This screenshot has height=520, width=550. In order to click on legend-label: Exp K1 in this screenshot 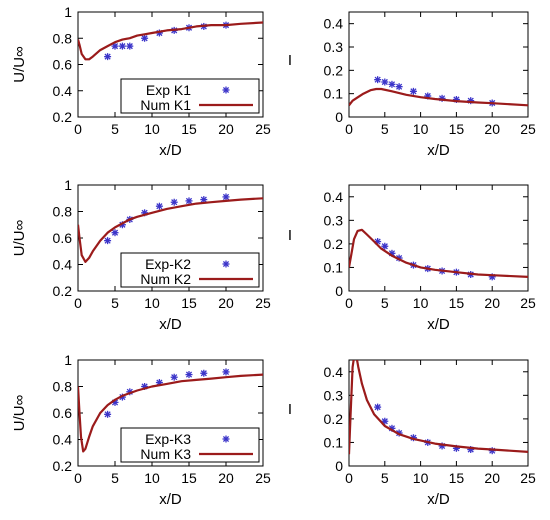, I will do `click(168, 90)`.